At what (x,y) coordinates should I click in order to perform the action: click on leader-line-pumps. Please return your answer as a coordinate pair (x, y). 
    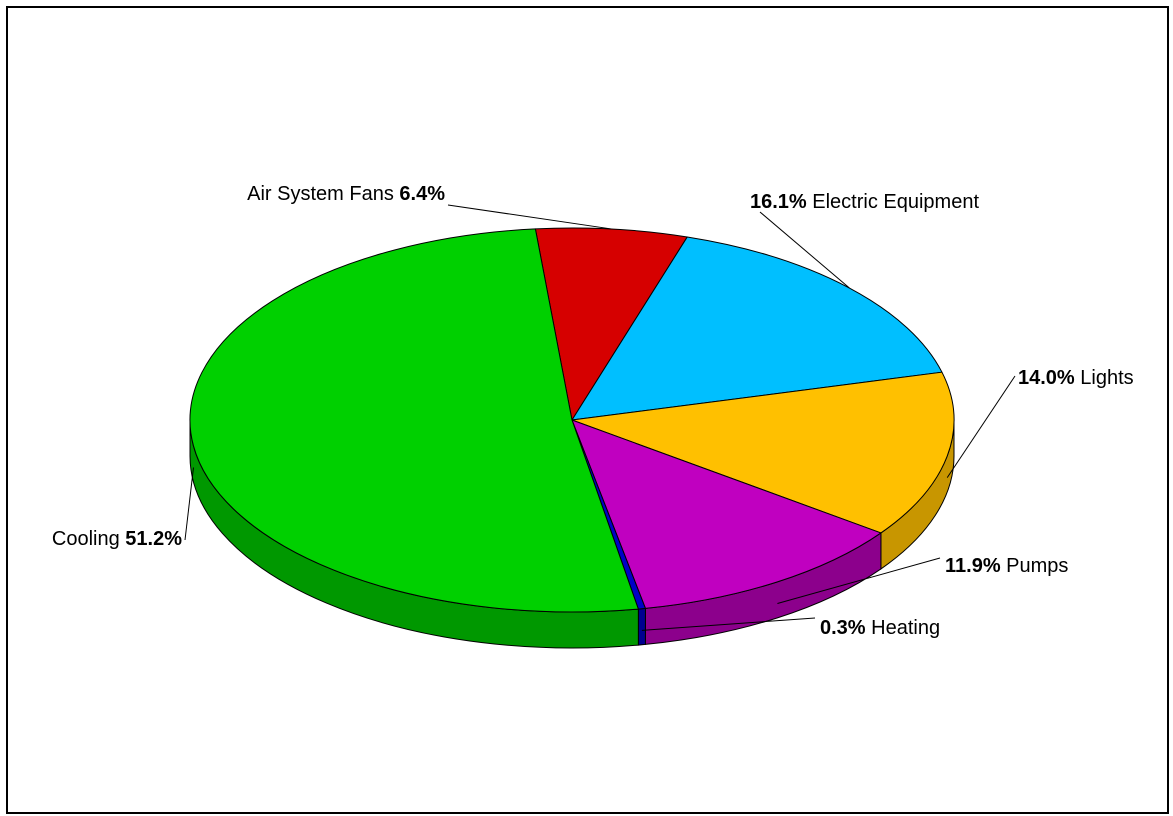
    Looking at the image, I should click on (859, 580).